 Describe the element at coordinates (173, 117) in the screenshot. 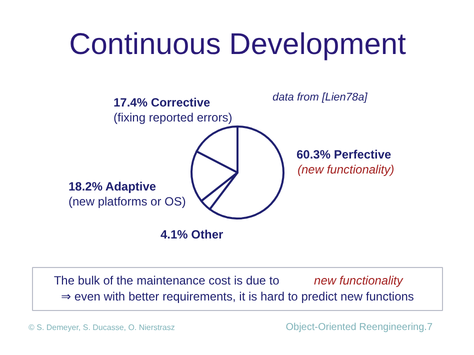

I see `text: (fixing reported errors)` at that location.